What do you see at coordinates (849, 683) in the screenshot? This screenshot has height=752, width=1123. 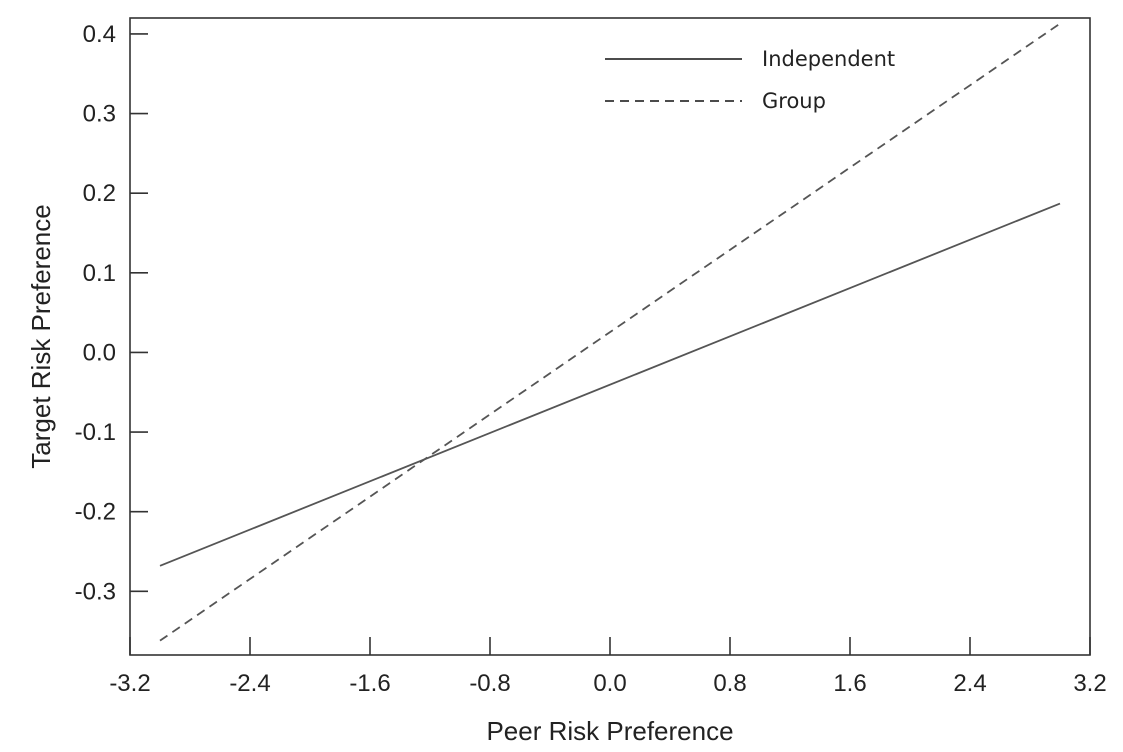 I see `x-tick-label: 1.6` at bounding box center [849, 683].